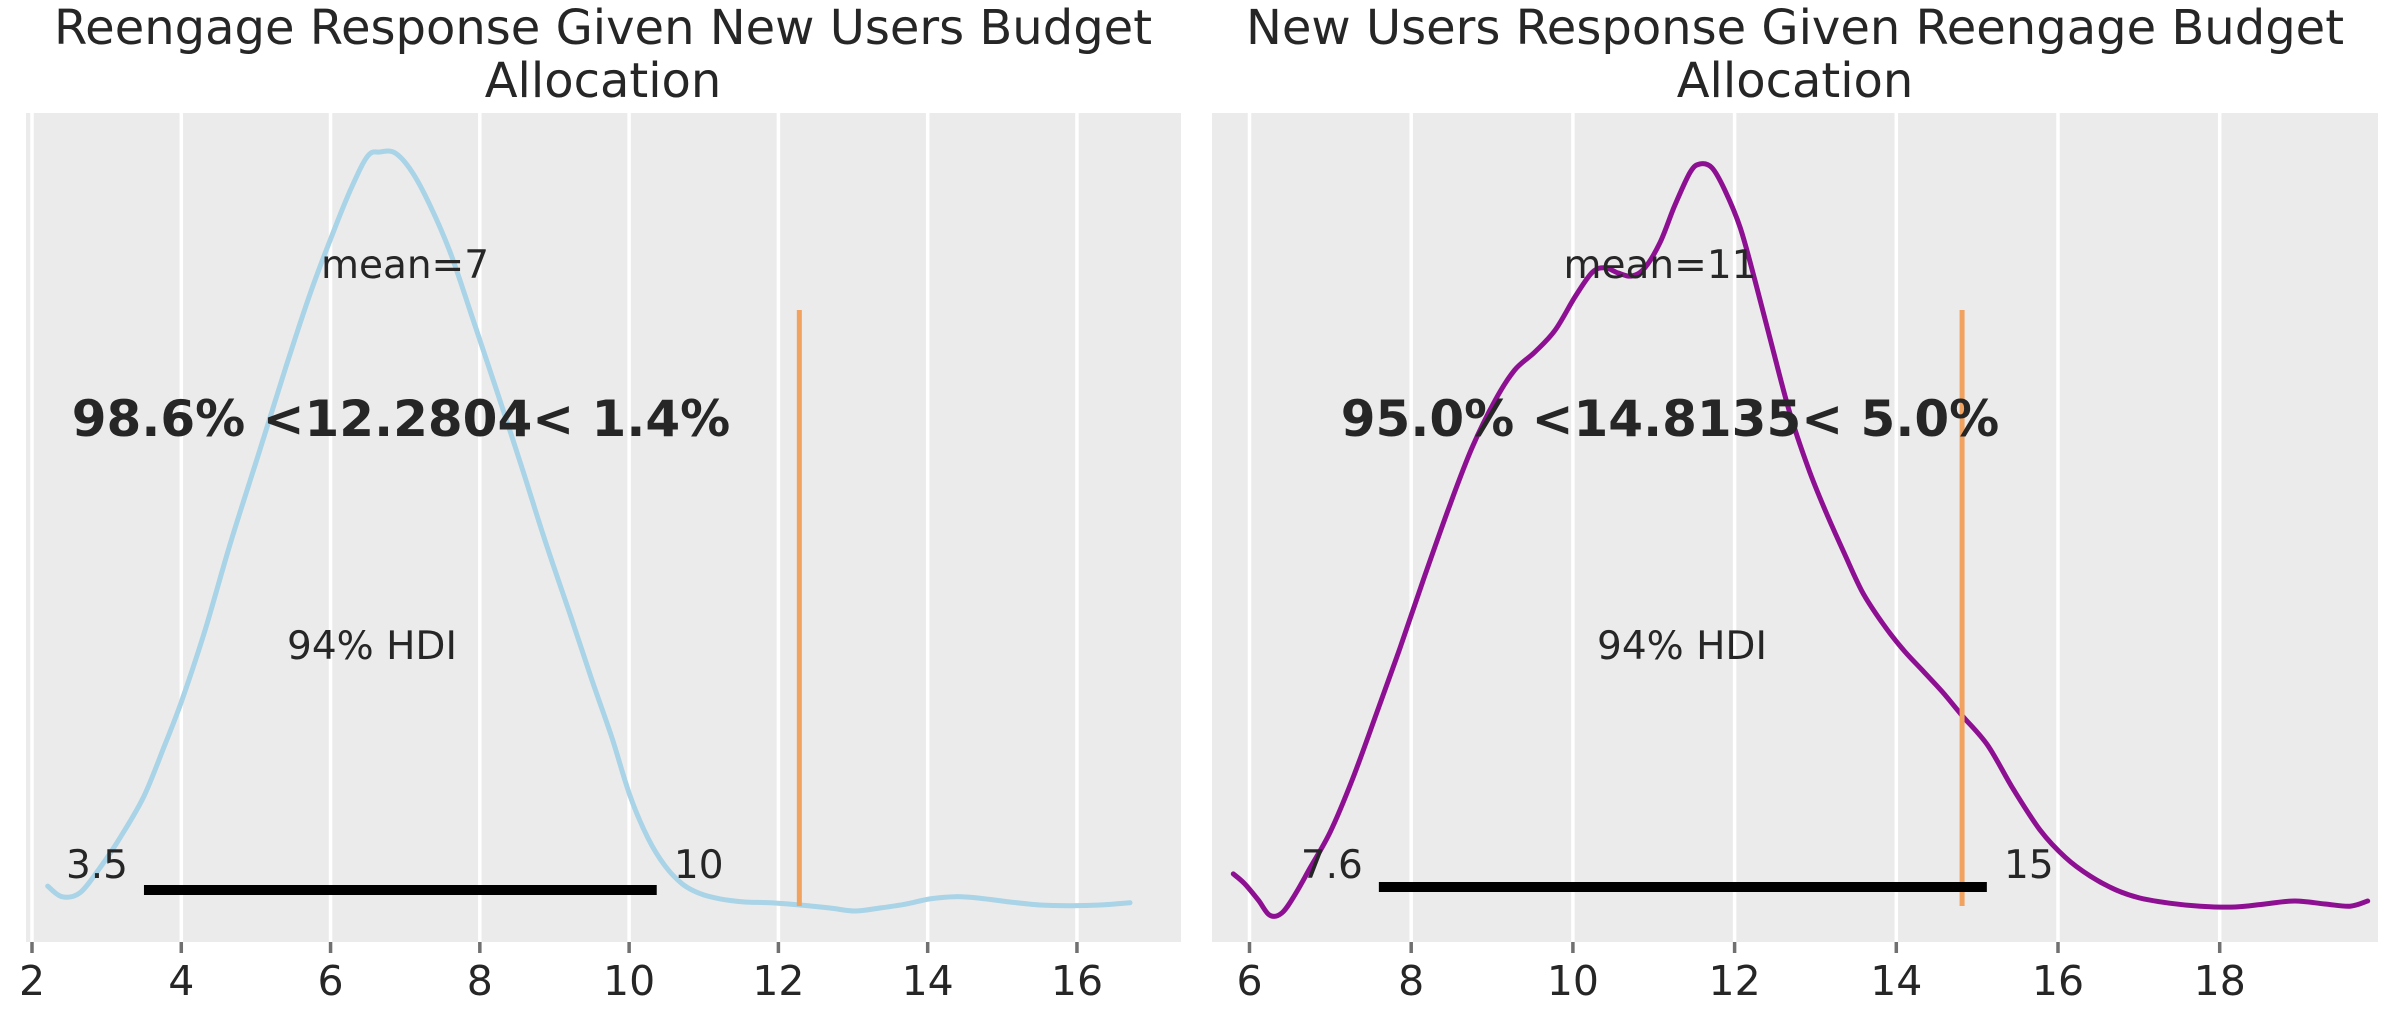 The width and height of the screenshot is (2386, 1020). Describe the element at coordinates (97, 865) in the screenshot. I see `hdi-lower-label: 3.5` at that location.